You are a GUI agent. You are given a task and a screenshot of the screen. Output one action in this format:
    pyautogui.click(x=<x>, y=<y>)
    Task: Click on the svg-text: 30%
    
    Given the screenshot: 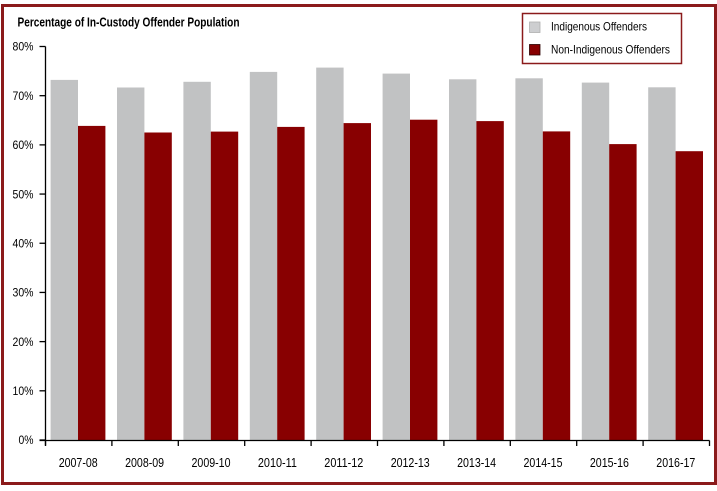 What is the action you would take?
    pyautogui.click(x=23, y=294)
    